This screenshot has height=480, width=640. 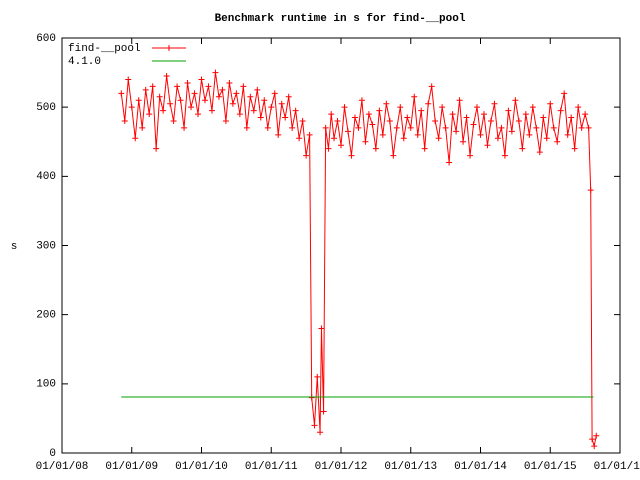 What do you see at coordinates (46, 316) in the screenshot?
I see `y-tick-label: 200` at bounding box center [46, 316].